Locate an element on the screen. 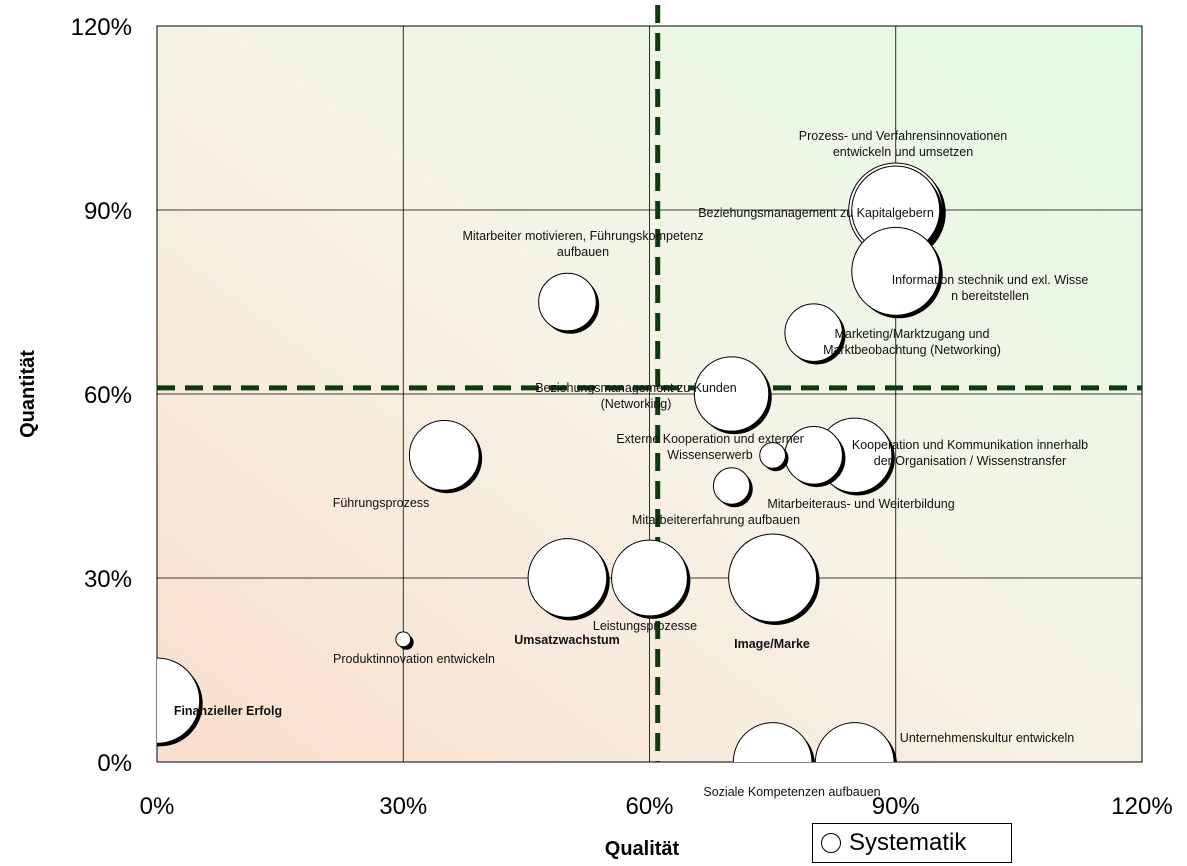  bubble-label: Soziale Kompetenzen aufbauen is located at coordinates (791, 792).